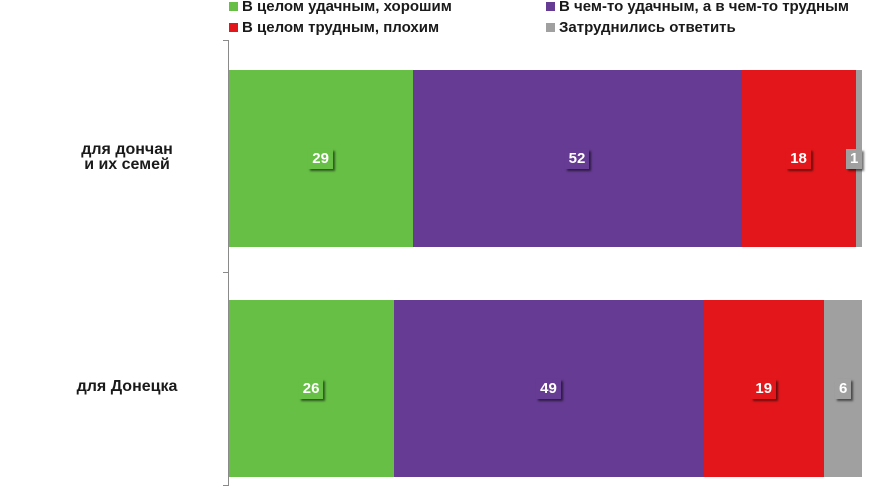 This screenshot has width=869, height=486. I want to click on data-label: 19, so click(764, 388).